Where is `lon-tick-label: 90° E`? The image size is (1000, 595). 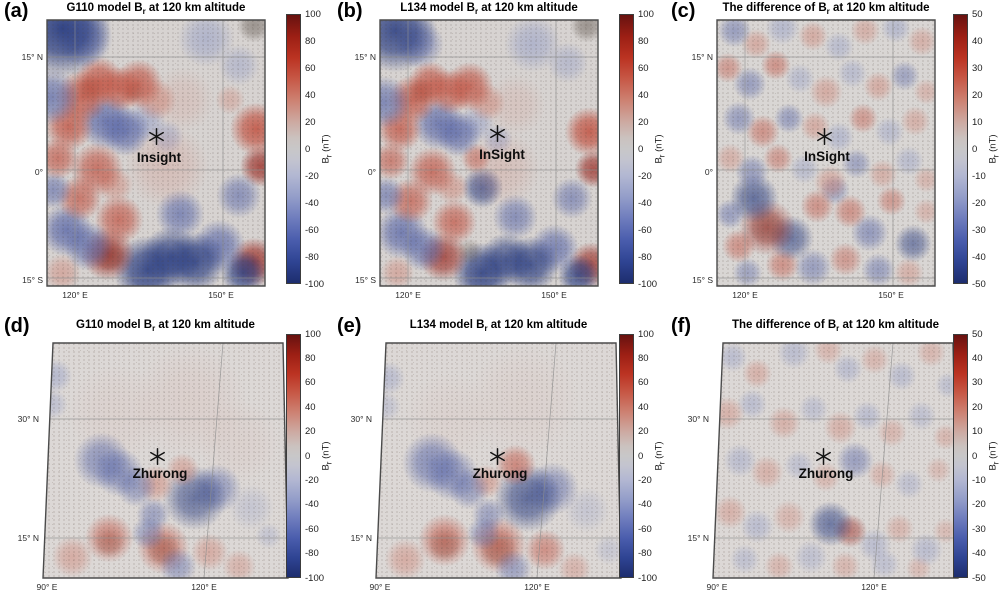 lon-tick-label: 90° E is located at coordinates (380, 587).